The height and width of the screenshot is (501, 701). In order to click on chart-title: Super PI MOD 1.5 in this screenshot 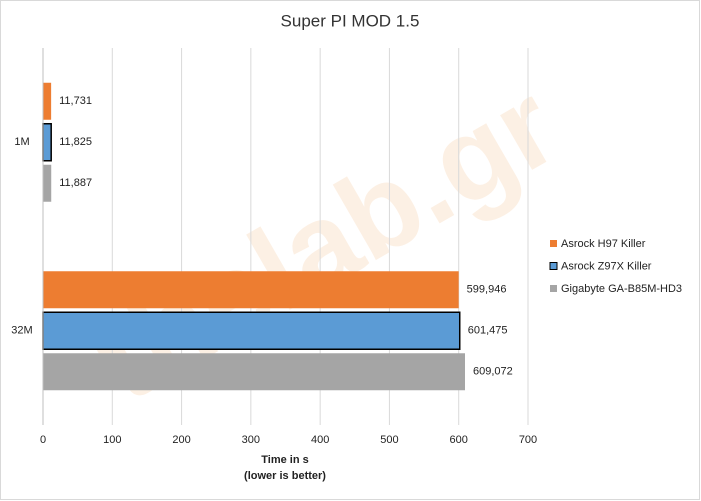, I will do `click(350, 20)`.